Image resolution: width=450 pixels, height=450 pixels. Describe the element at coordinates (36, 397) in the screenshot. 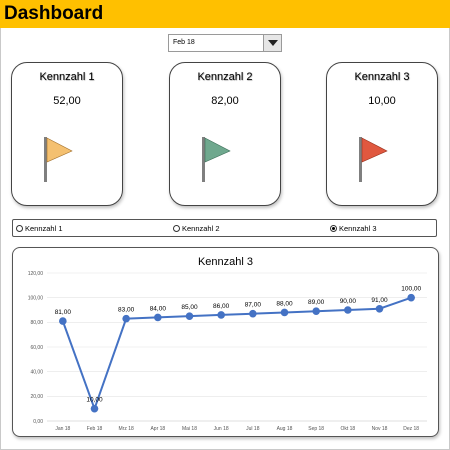

I see `y-tick-label: 20,00` at that location.